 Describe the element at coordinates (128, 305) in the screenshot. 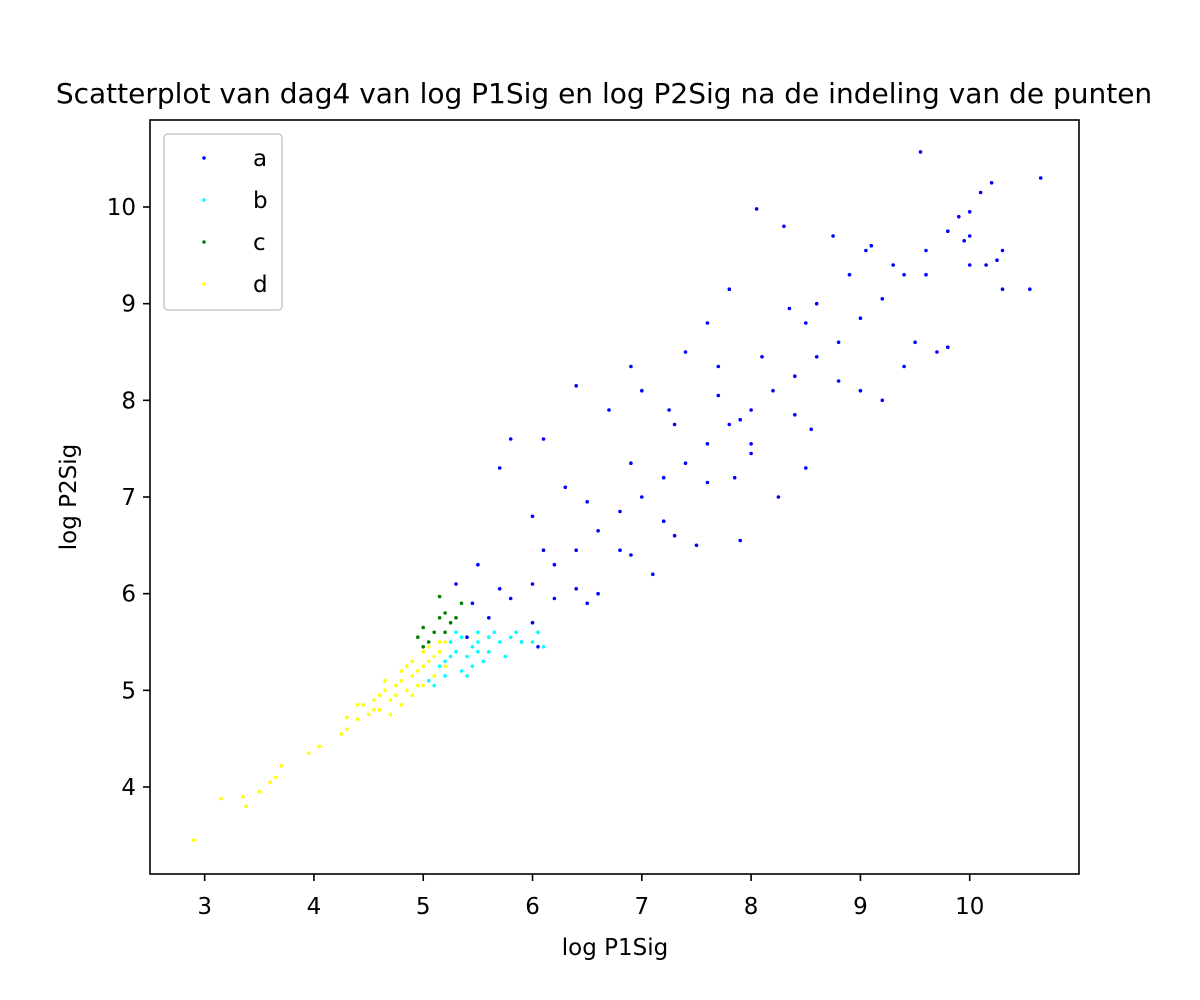

I see `y-tick-label: 9` at that location.